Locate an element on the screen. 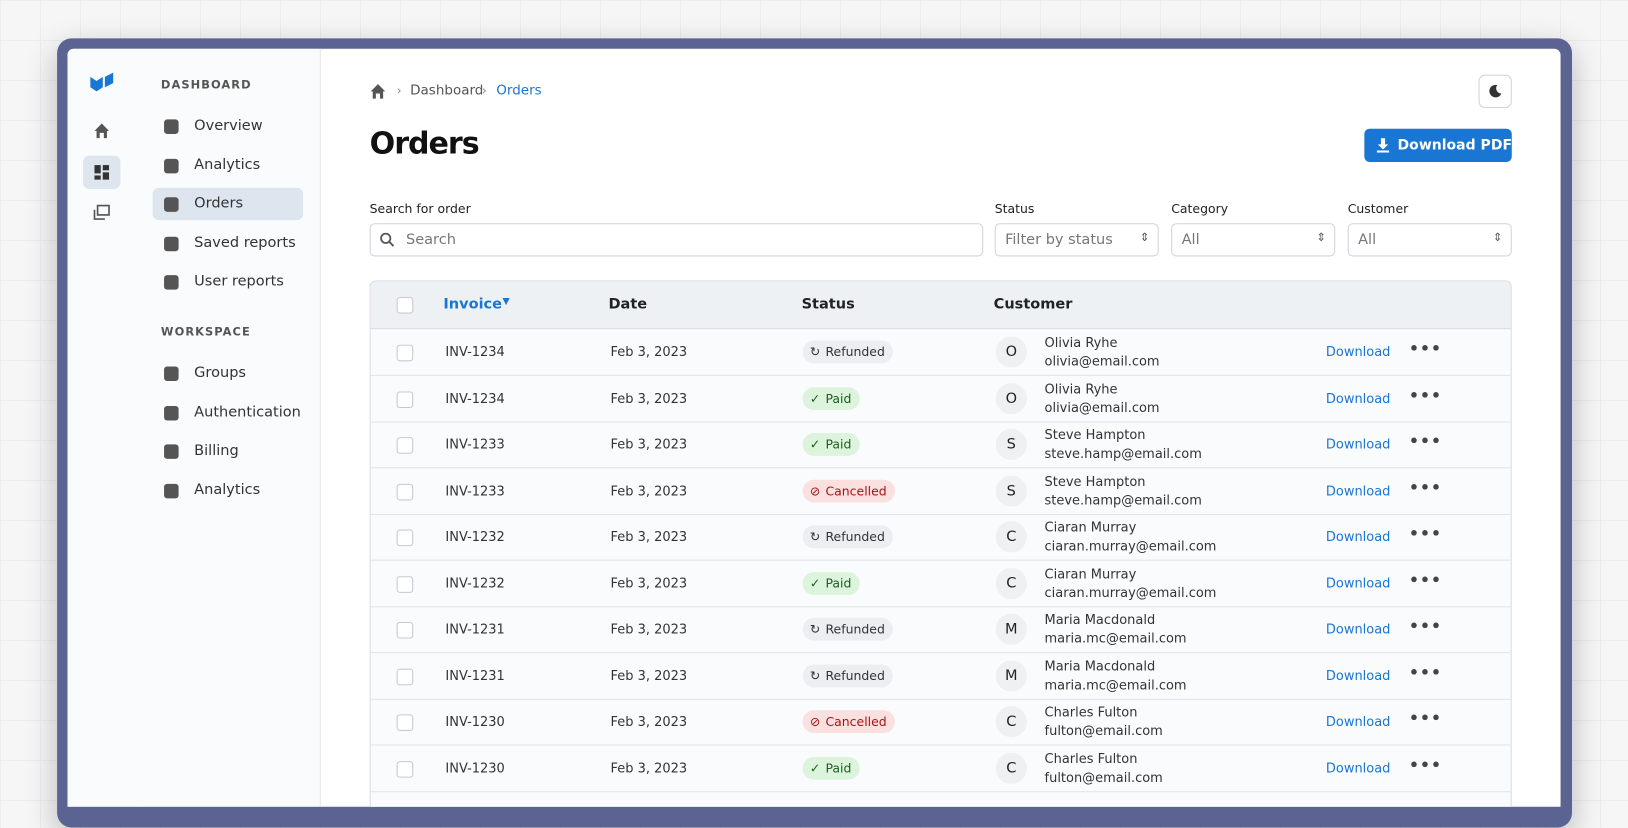  select-all is located at coordinates (405, 305).